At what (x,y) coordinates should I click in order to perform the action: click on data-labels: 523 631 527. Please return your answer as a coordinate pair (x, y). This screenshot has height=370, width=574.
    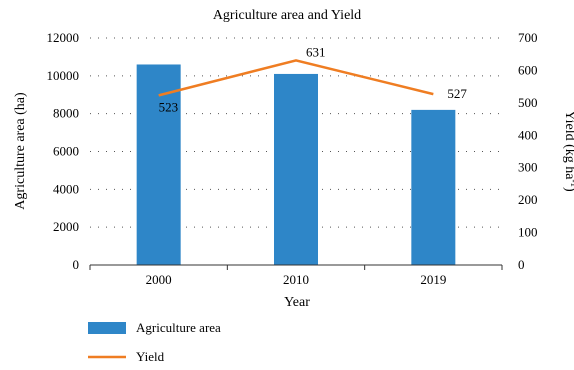
    Looking at the image, I should click on (313, 79).